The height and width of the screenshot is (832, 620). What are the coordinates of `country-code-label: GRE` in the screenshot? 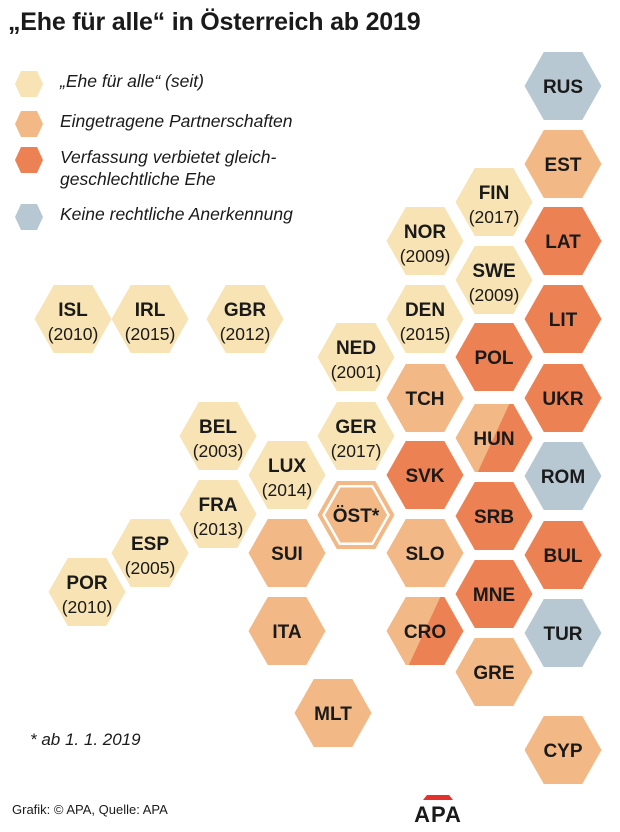 It's located at (493, 673).